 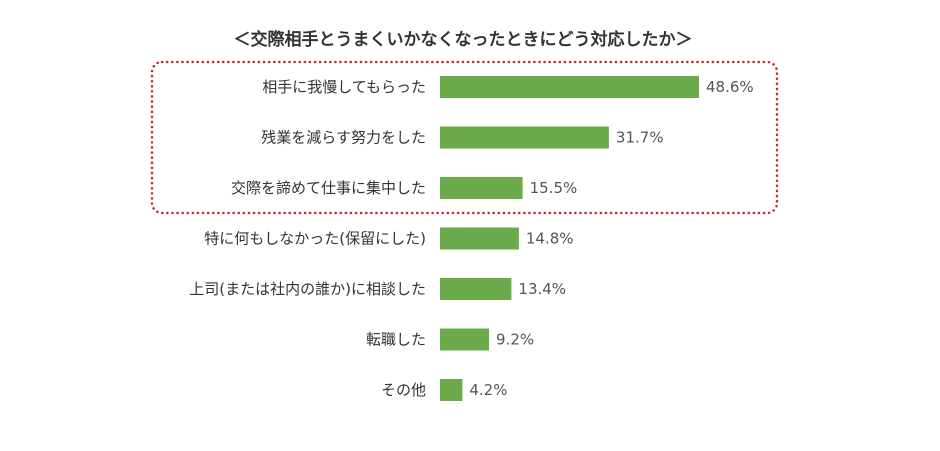 I want to click on value-label: 15.5%, so click(x=554, y=188).